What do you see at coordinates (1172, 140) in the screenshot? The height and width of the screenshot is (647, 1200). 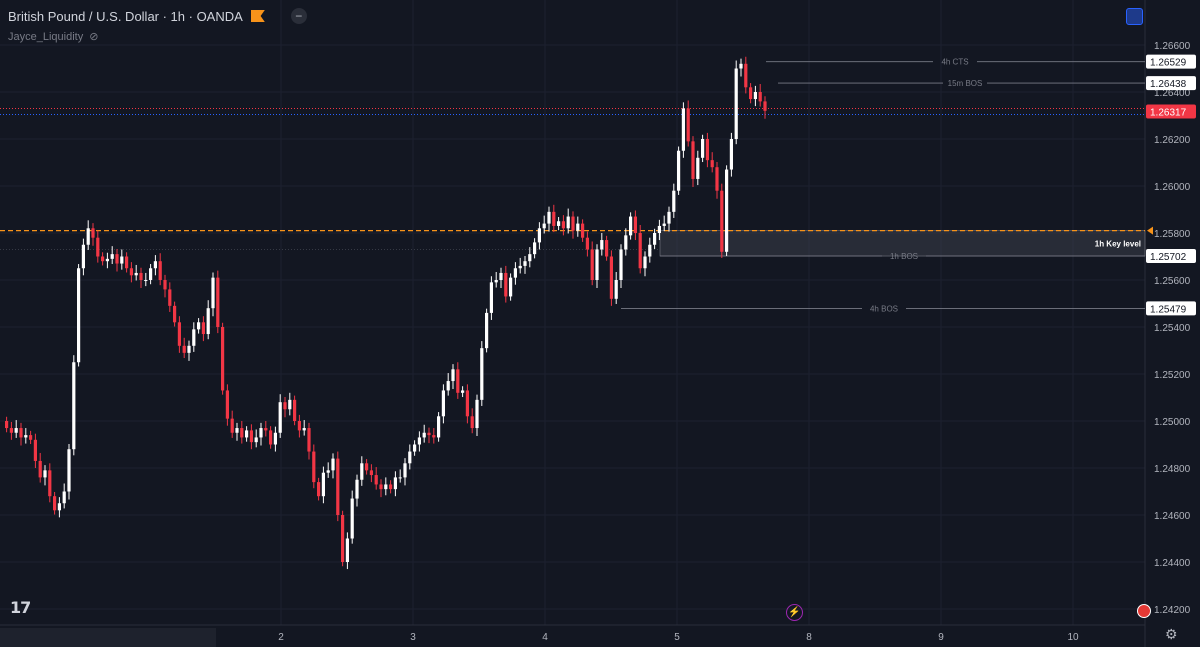 I see `y-tick-label: 1.26200` at bounding box center [1172, 140].